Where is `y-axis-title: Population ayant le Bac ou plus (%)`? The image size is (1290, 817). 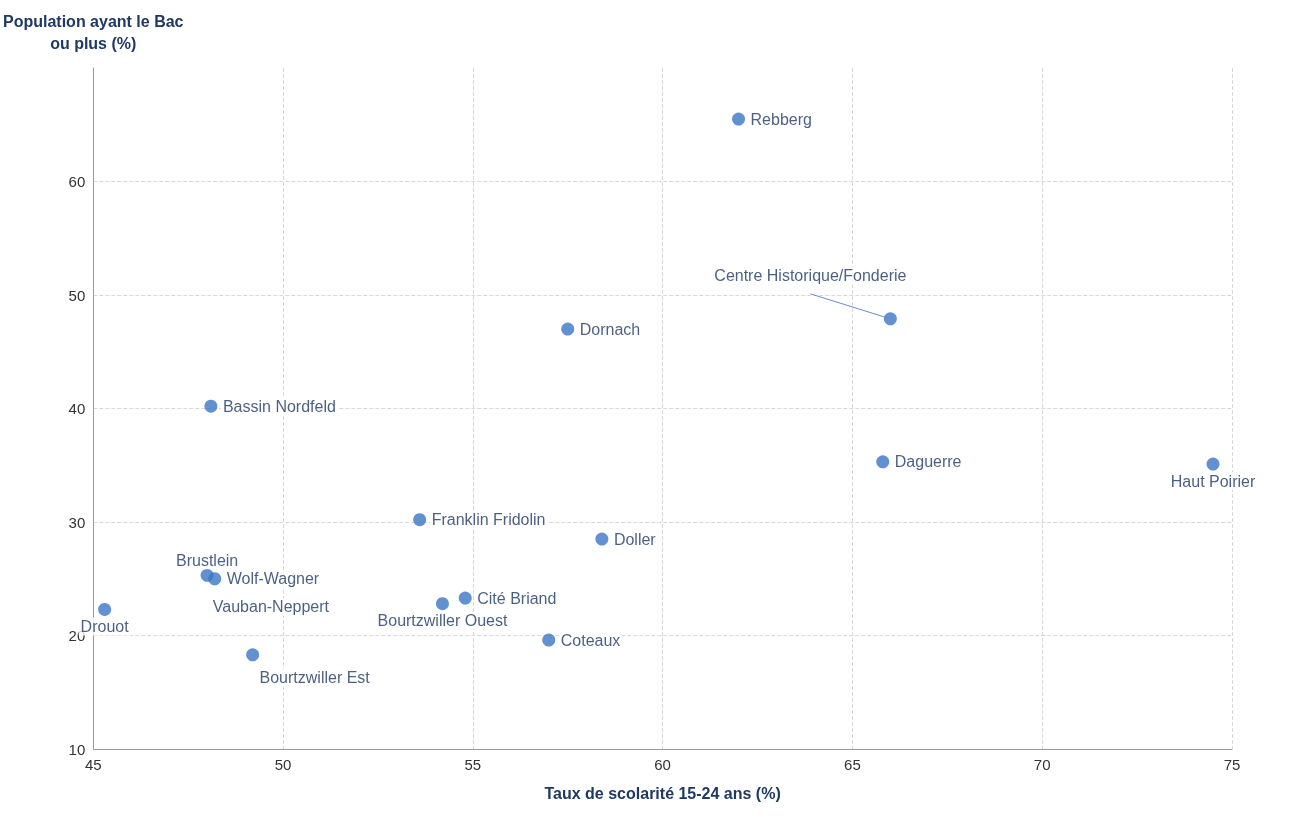 y-axis-title: Population ayant le Bac ou plus (%) is located at coordinates (93, 32).